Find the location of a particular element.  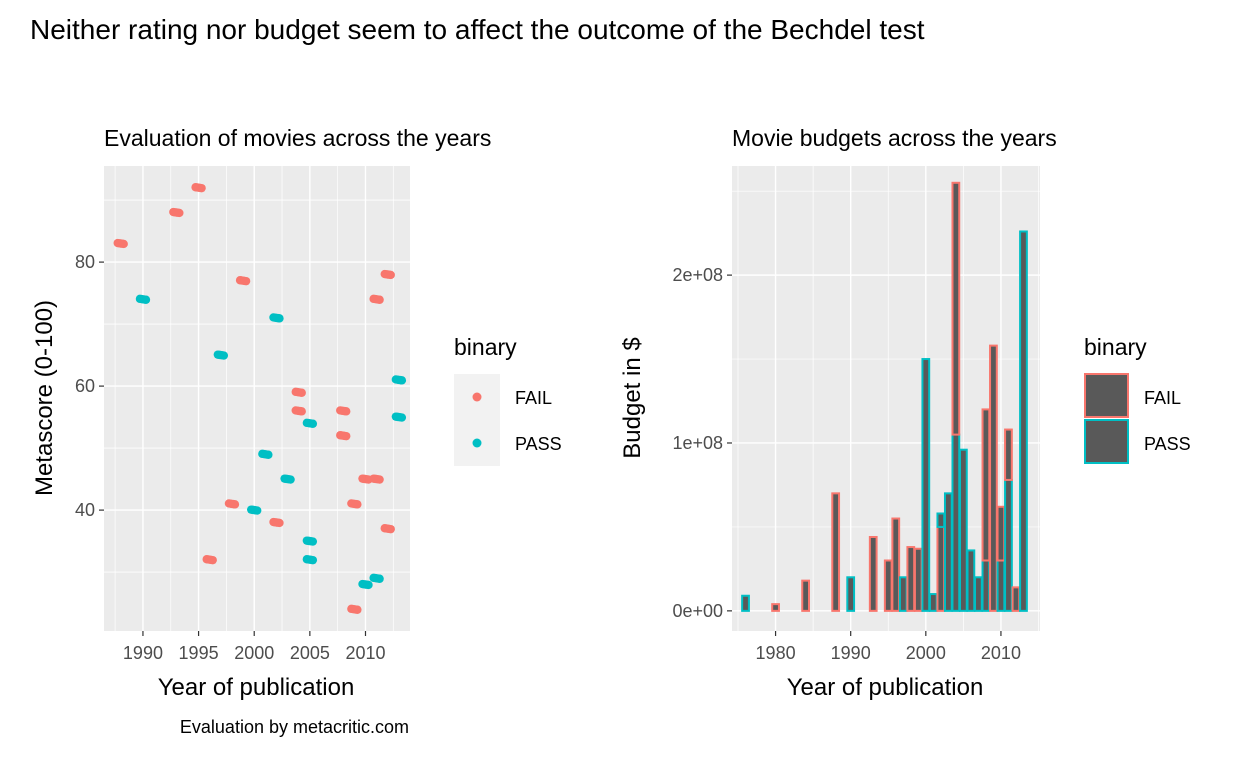

bar-2006 is located at coordinates (971, 580).